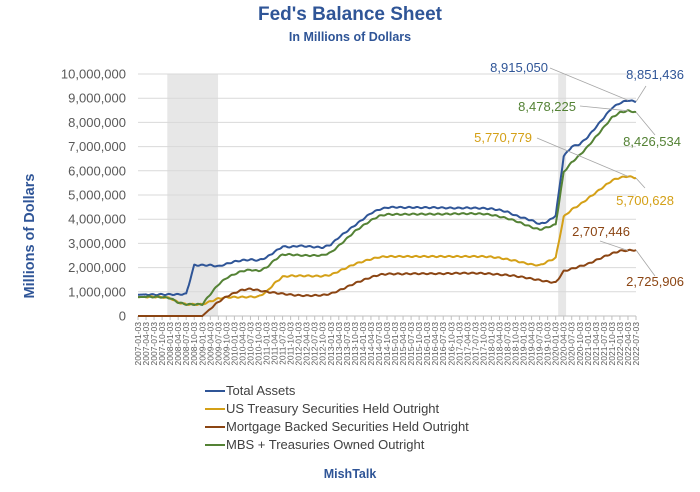  Describe the element at coordinates (210, 344) in the screenshot. I see `x-tick-label: 2009-04-03` at that location.